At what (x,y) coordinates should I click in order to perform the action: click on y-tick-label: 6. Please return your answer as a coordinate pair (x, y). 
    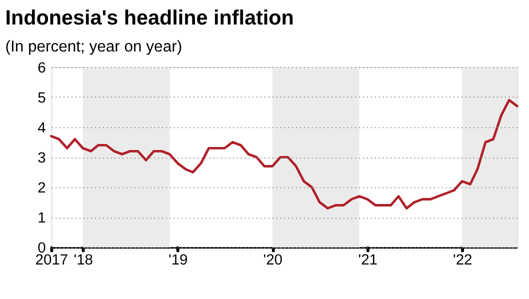
    Looking at the image, I should click on (42, 68).